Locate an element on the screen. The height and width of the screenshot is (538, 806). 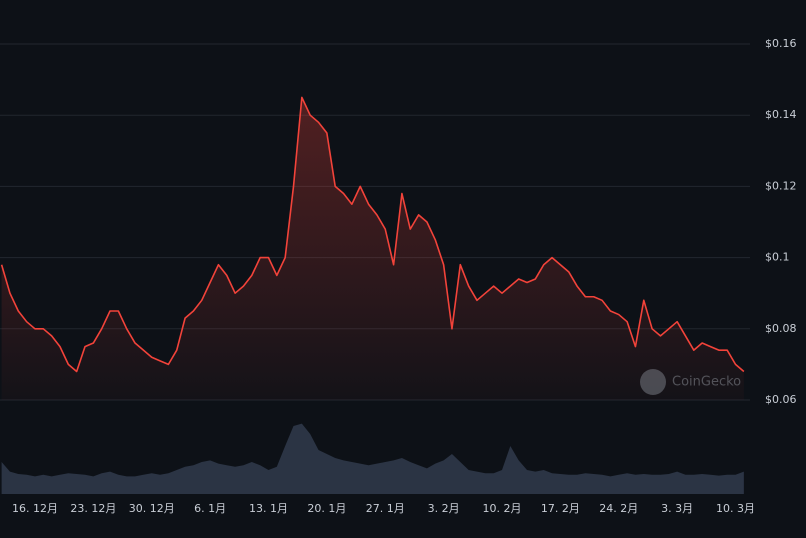
x-tick-label: 16. 12月 is located at coordinates (35, 508).